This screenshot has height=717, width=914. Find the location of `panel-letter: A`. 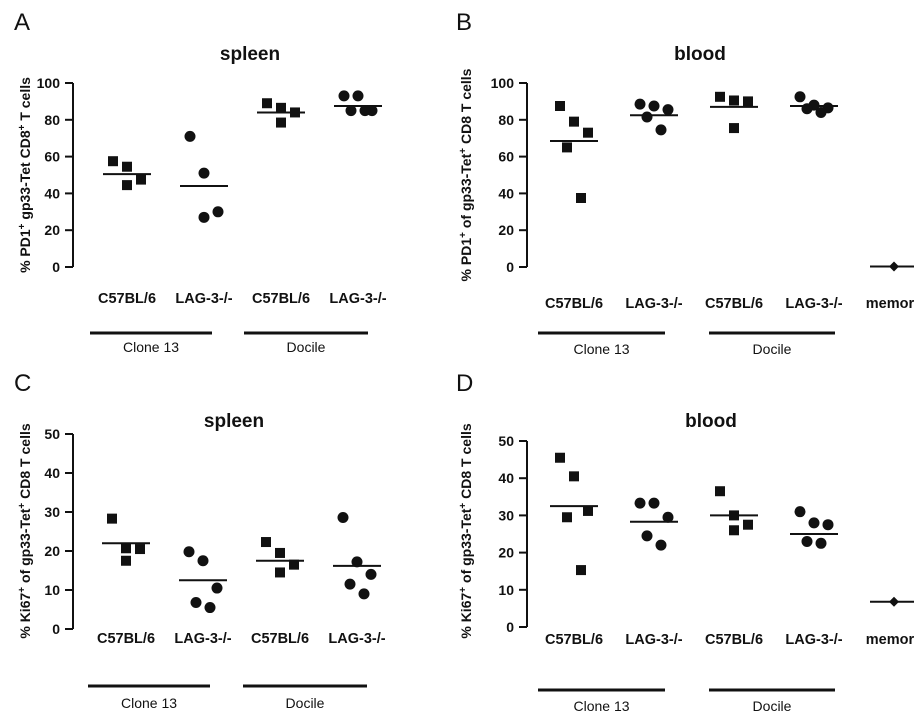

panel-letter: A is located at coordinates (22, 22).